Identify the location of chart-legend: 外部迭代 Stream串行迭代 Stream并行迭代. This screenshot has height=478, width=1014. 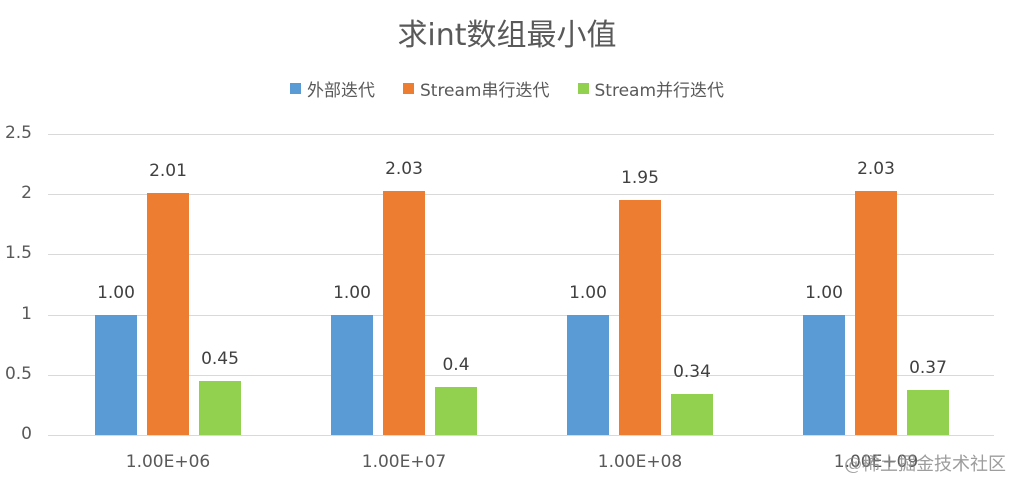
(507, 88).